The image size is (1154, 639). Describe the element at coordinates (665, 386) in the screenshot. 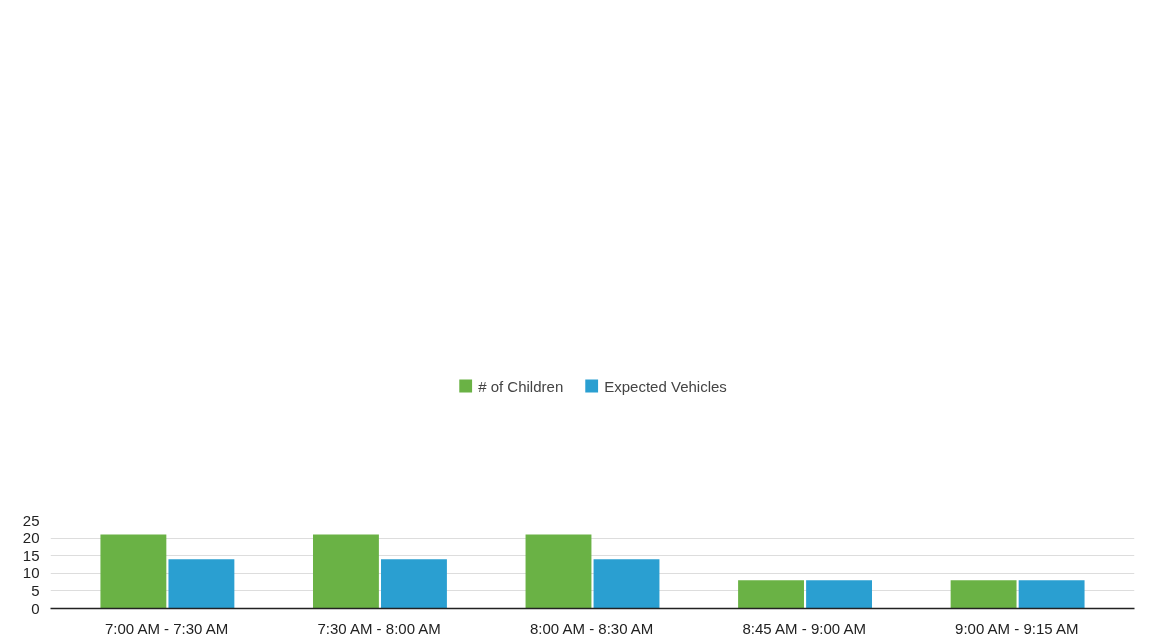

I see `legend-label: Expected Vehicles` at that location.